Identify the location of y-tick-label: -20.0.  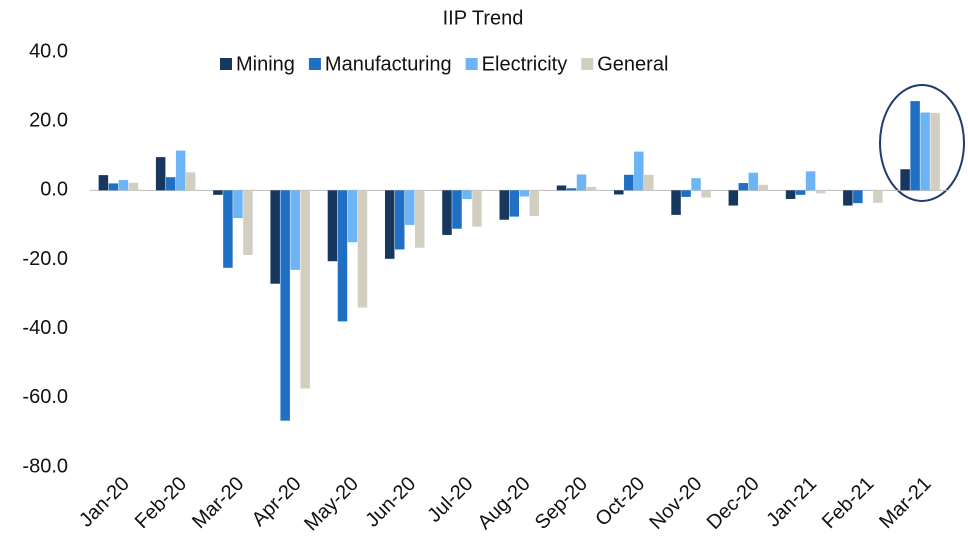
(45, 259).